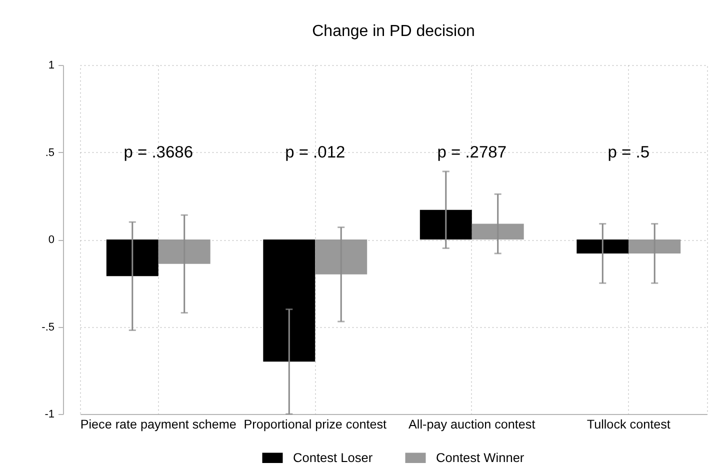 The image size is (727, 467). What do you see at coordinates (629, 152) in the screenshot?
I see `annotation: p = .5` at bounding box center [629, 152].